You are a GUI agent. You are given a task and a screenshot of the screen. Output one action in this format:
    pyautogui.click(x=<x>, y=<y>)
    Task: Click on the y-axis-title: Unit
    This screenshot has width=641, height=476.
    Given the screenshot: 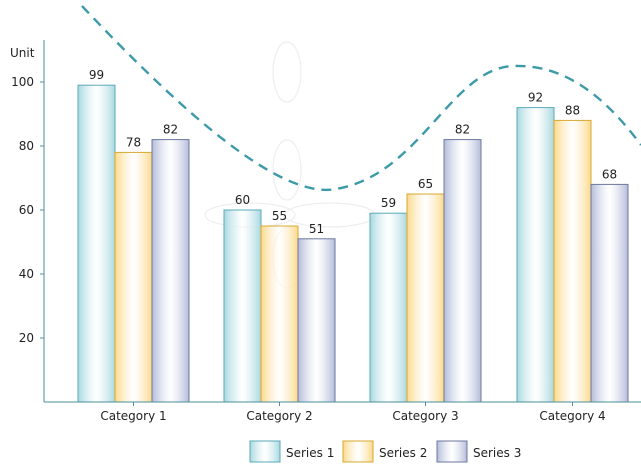 What is the action you would take?
    pyautogui.click(x=22, y=53)
    